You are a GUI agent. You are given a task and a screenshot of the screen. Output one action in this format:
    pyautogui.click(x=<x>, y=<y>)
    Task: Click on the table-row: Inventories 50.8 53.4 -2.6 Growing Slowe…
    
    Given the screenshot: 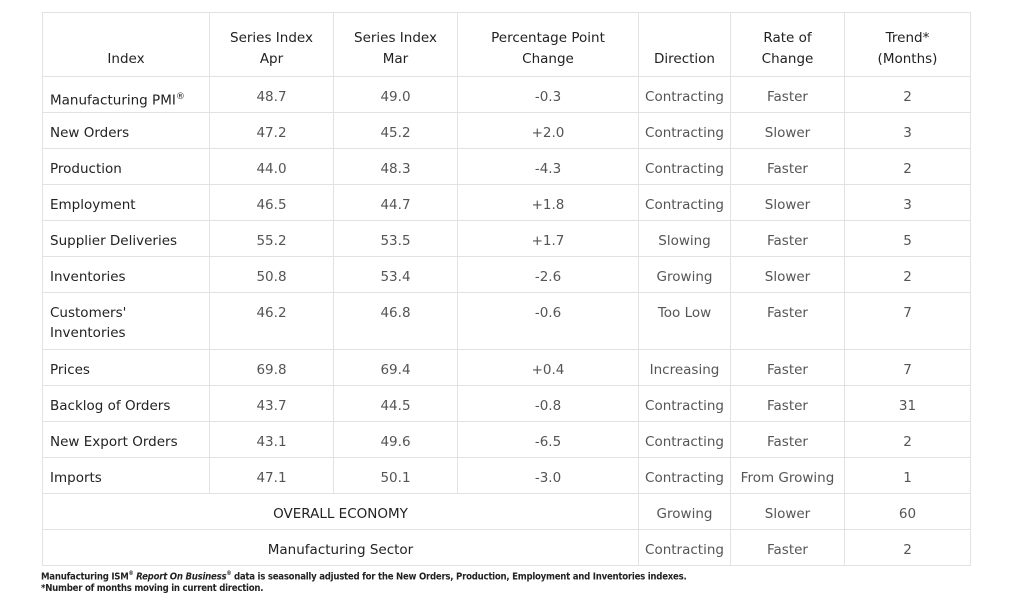 What is the action you would take?
    pyautogui.click(x=506, y=274)
    